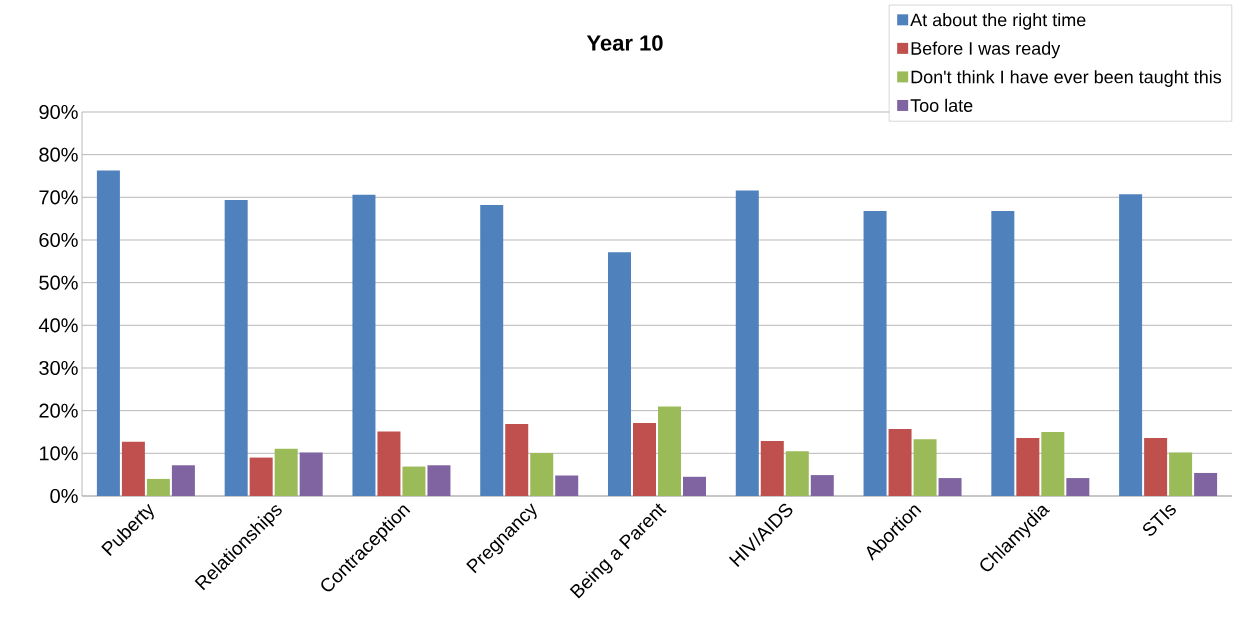 This screenshot has height=644, width=1239. What do you see at coordinates (58, 368) in the screenshot?
I see `y-tick-label: 30%` at bounding box center [58, 368].